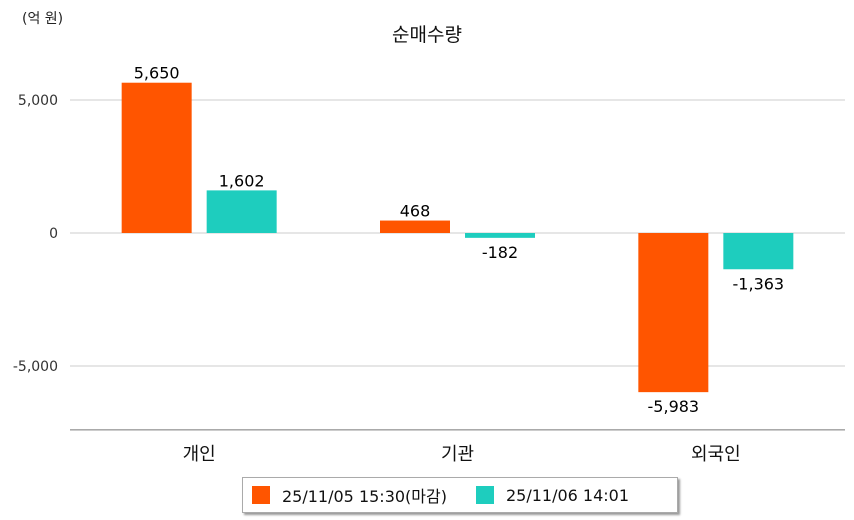  What do you see at coordinates (35, 367) in the screenshot?
I see `y-tick-label: -5,000` at bounding box center [35, 367].